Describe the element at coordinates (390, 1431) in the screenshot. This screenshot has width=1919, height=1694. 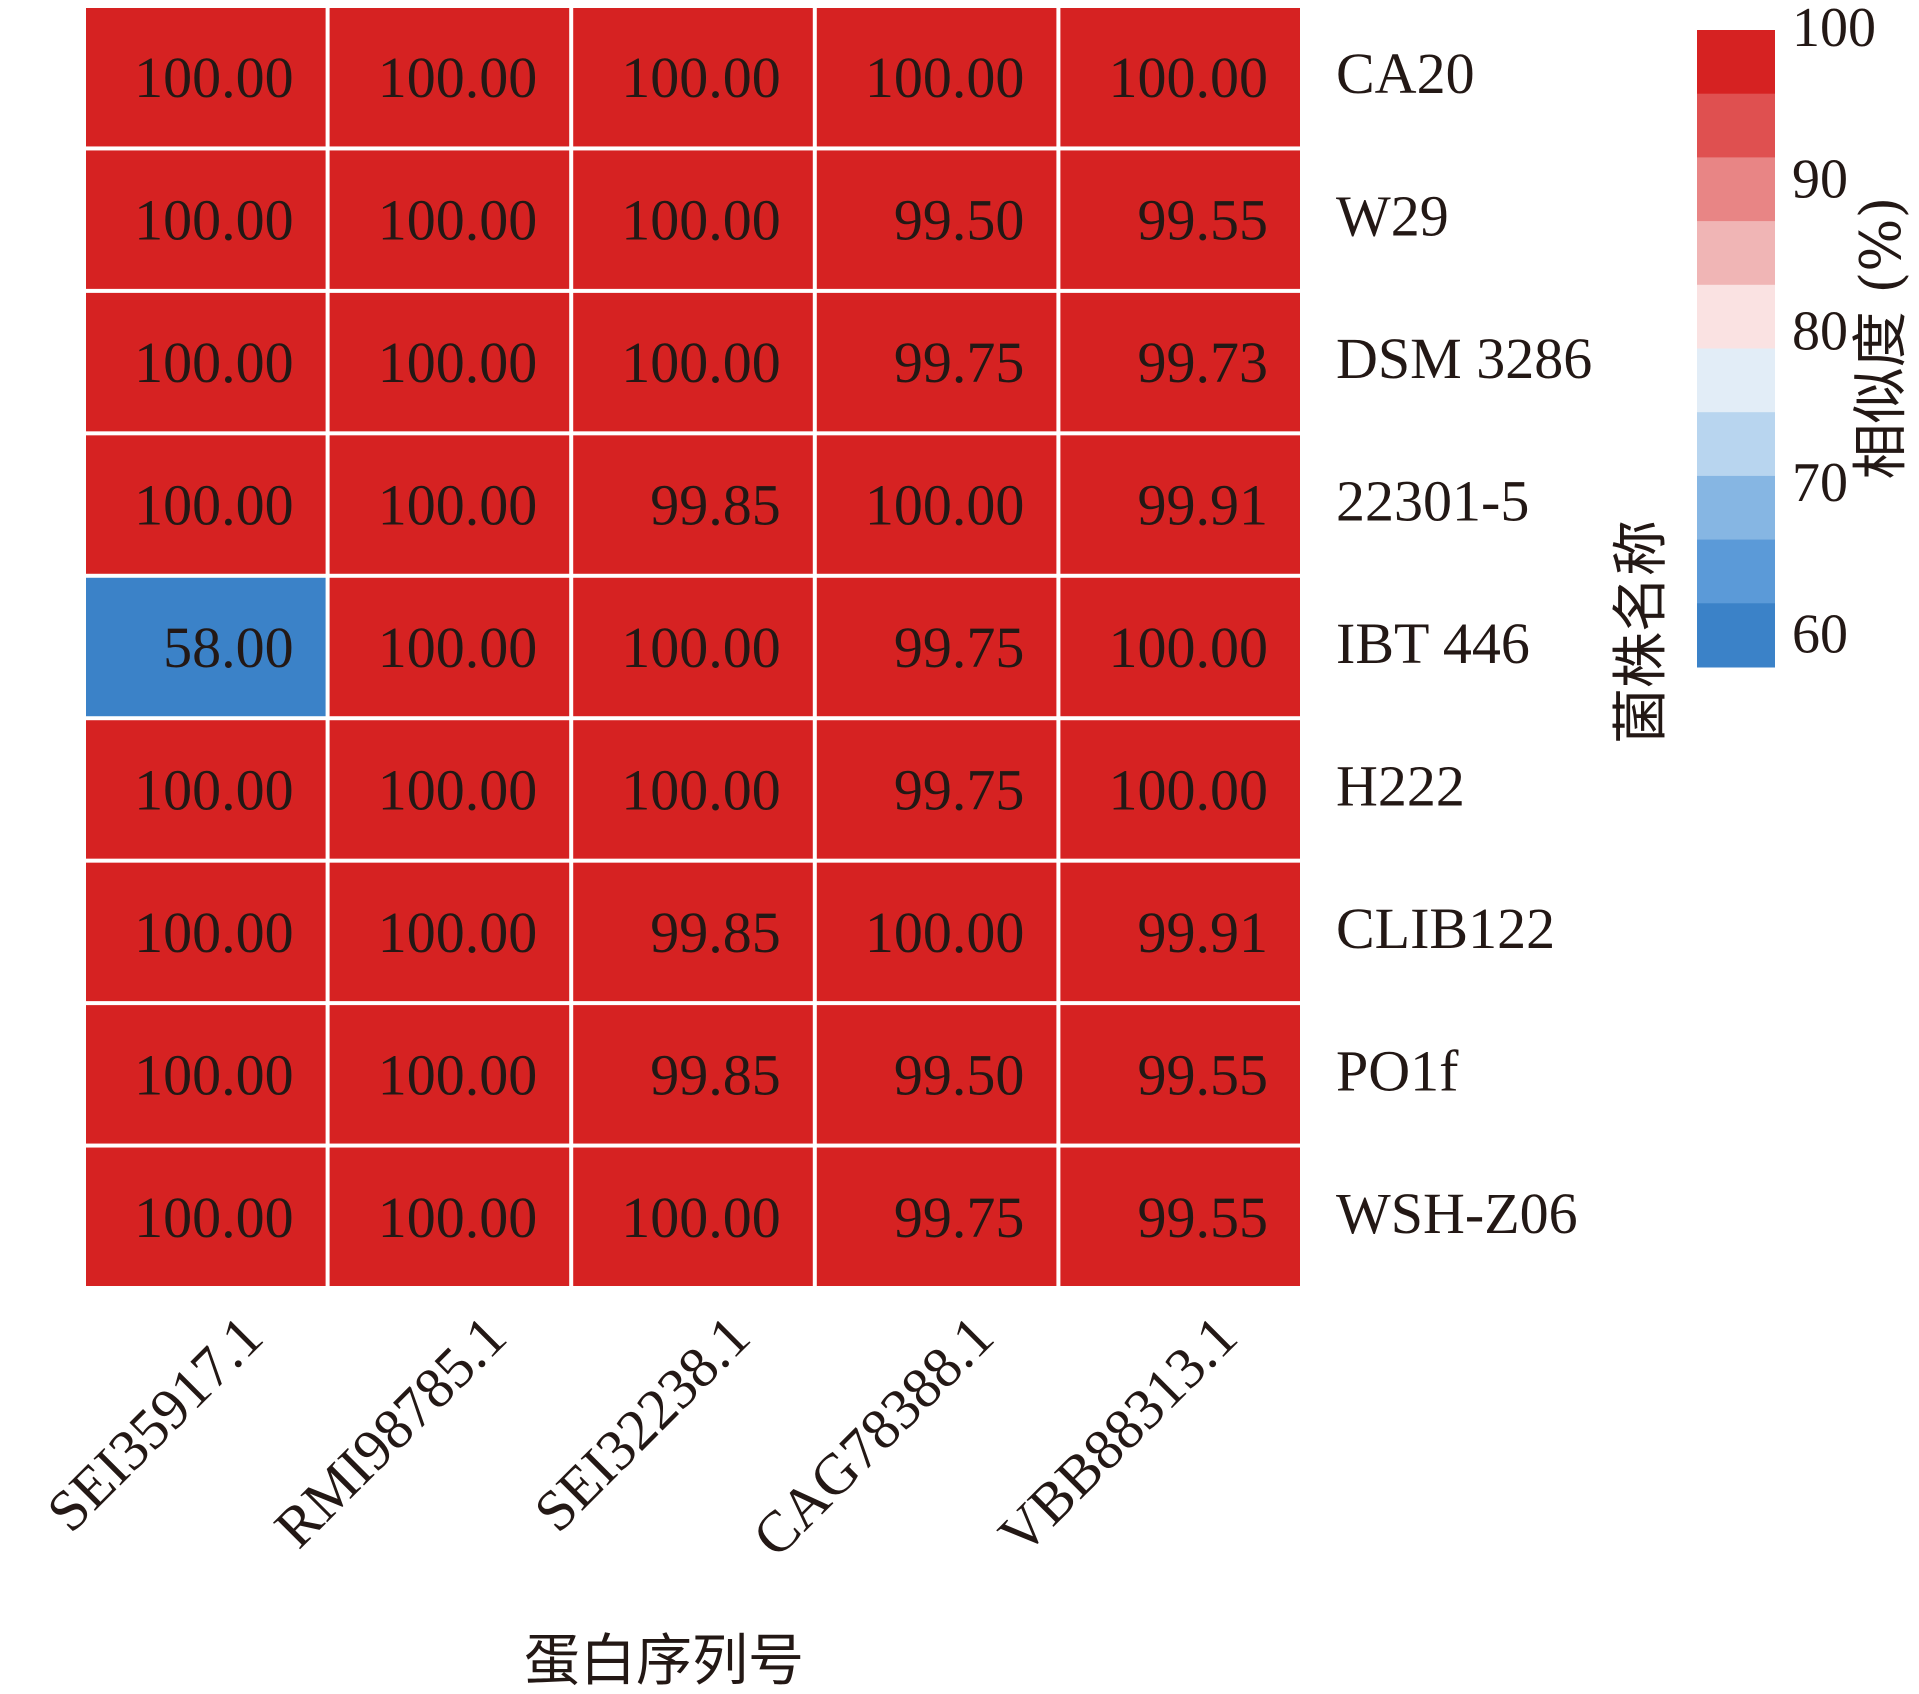
I see `column-label: RMI98785.1` at that location.